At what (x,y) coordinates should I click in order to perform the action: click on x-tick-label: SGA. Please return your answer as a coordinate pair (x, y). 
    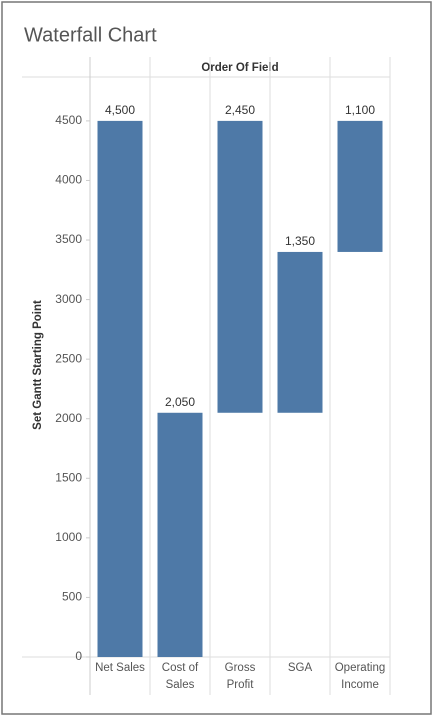
    Looking at the image, I should click on (300, 668).